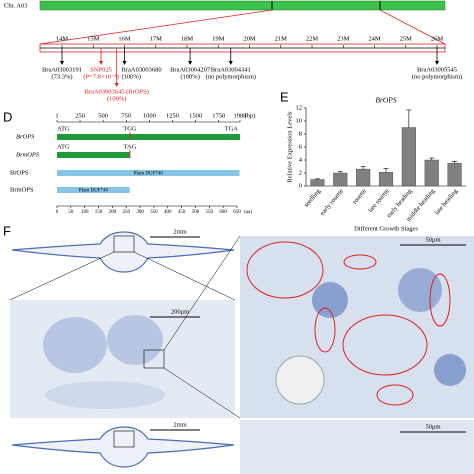 The width and height of the screenshot is (474, 474). I want to click on marker-note: (P=7.8×10⁻⁸), so click(101, 76).